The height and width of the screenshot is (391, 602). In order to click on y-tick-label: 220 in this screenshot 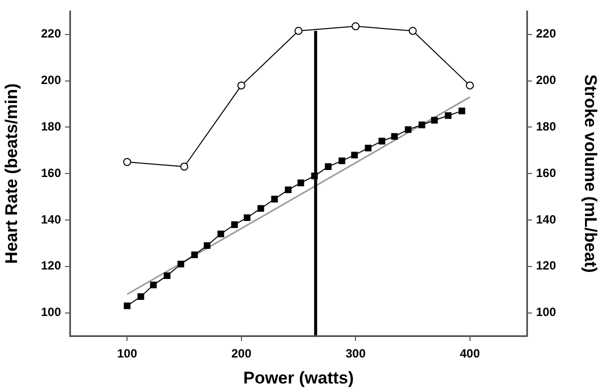, I will do `click(51, 33)`.